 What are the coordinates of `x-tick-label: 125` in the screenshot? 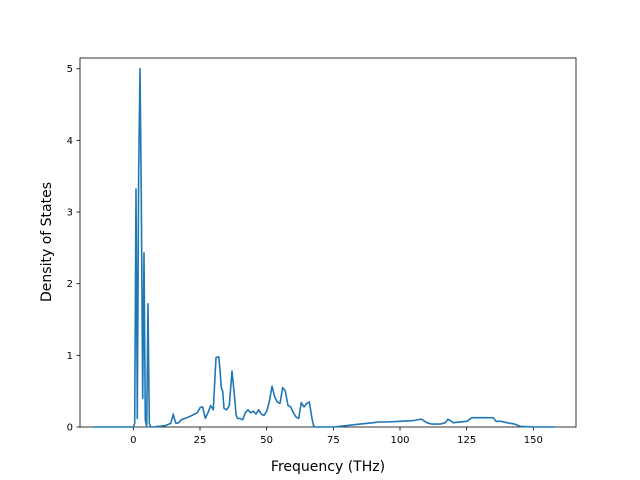 It's located at (466, 440).